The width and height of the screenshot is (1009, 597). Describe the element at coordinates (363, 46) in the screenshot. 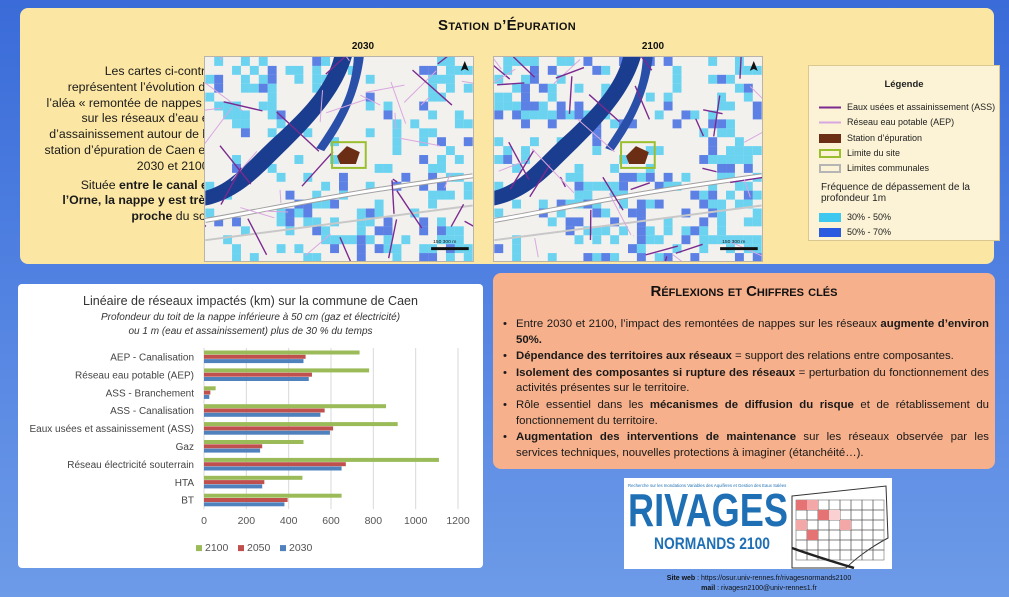

I see `map-label-2030: 2030` at that location.